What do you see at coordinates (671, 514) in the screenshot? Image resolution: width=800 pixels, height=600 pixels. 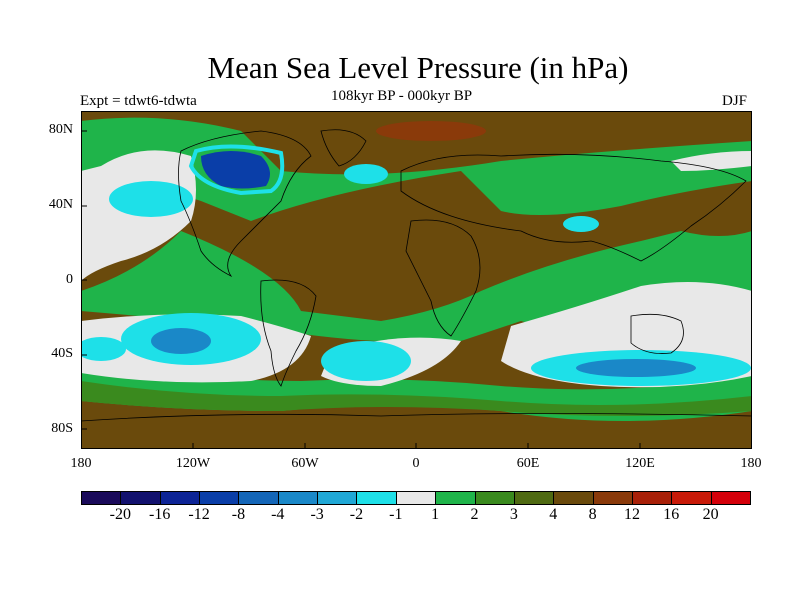 I see `colorbar-label: 16` at bounding box center [671, 514].